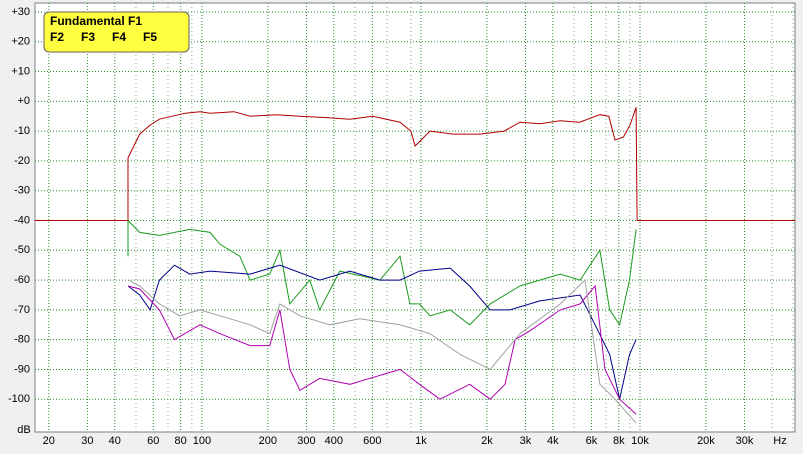 The width and height of the screenshot is (803, 454). Describe the element at coordinates (22, 220) in the screenshot. I see `y-tick-label: -40` at that location.